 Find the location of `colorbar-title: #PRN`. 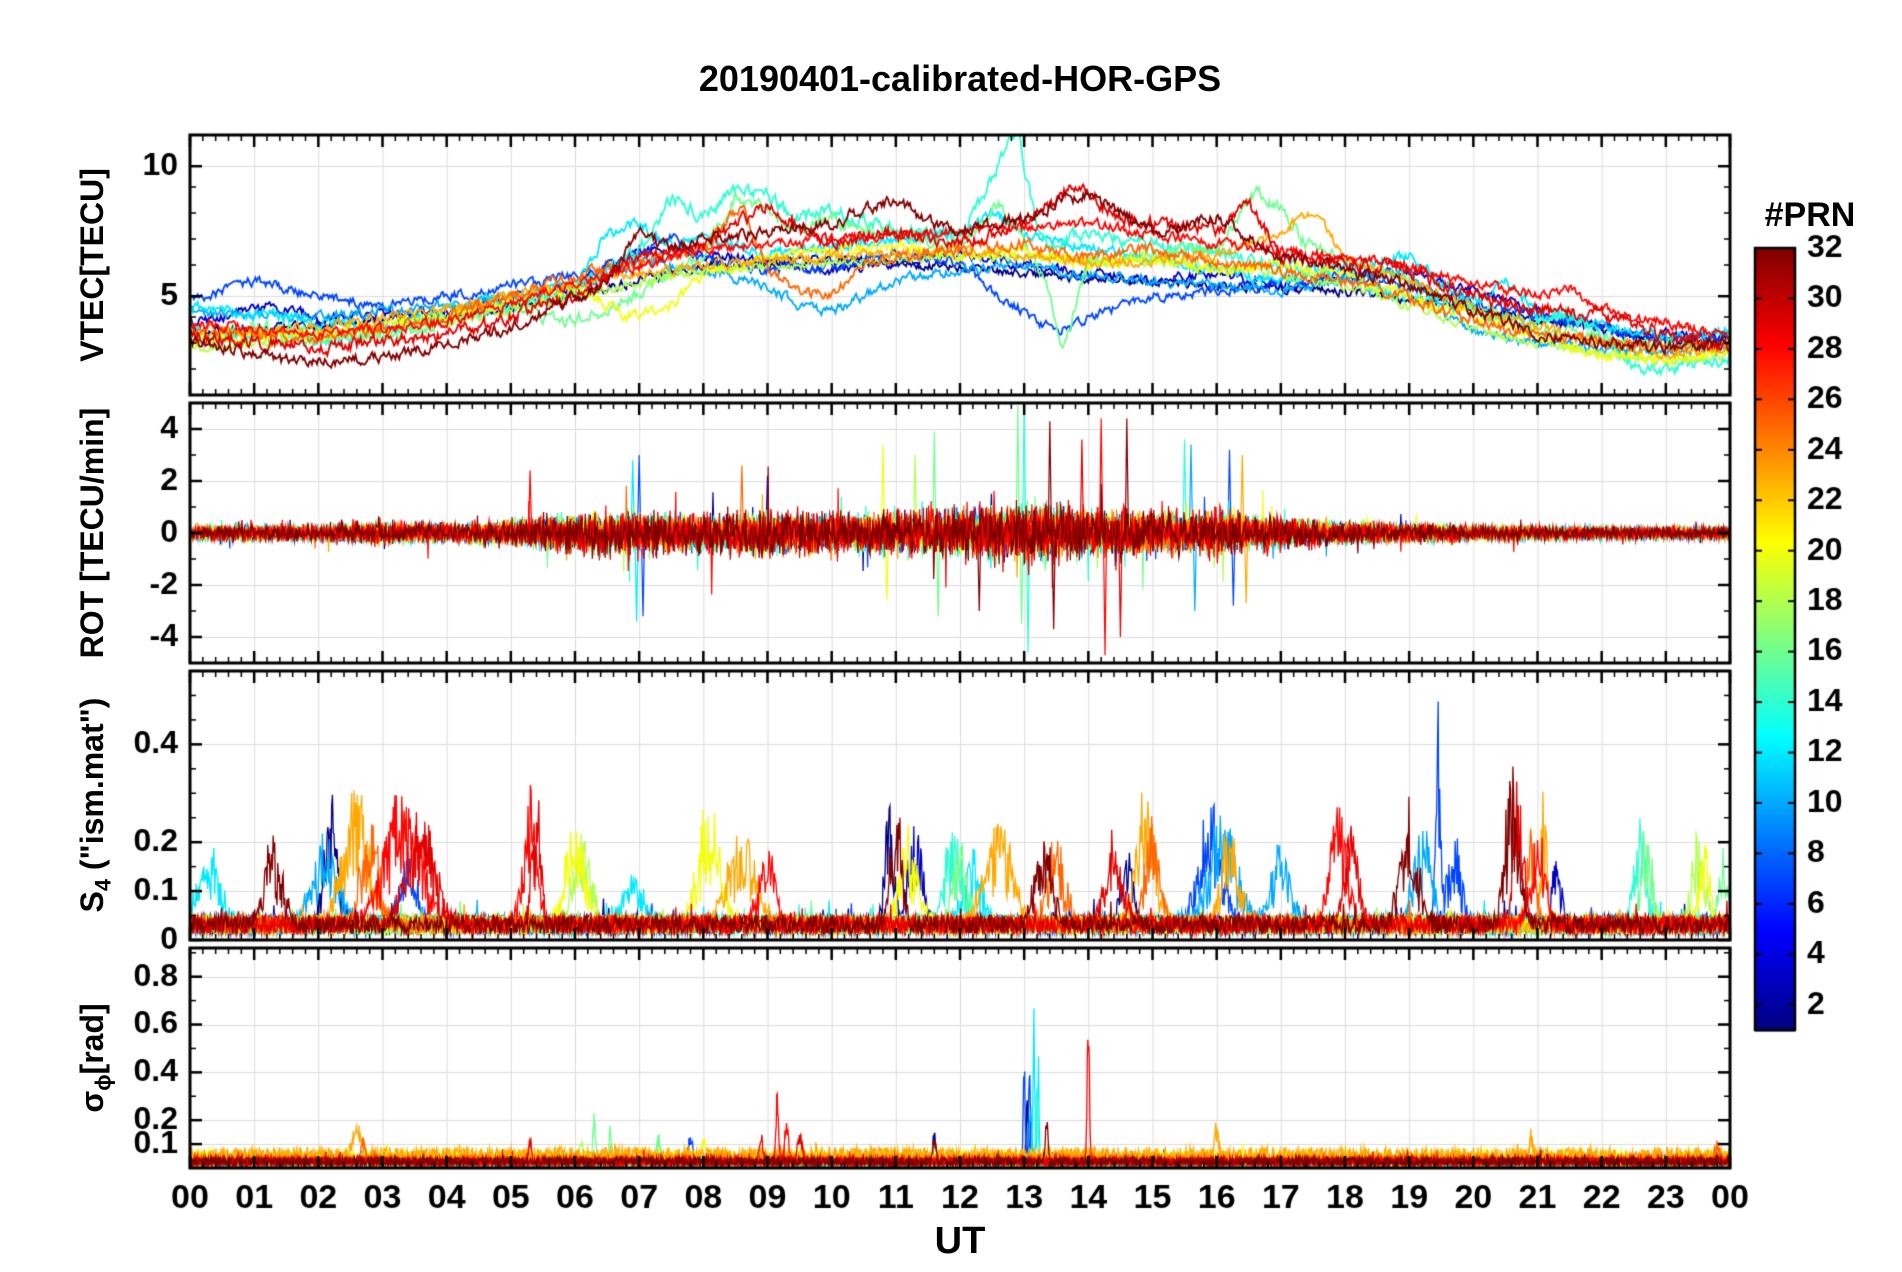

colorbar-title: #PRN is located at coordinates (1810, 215).